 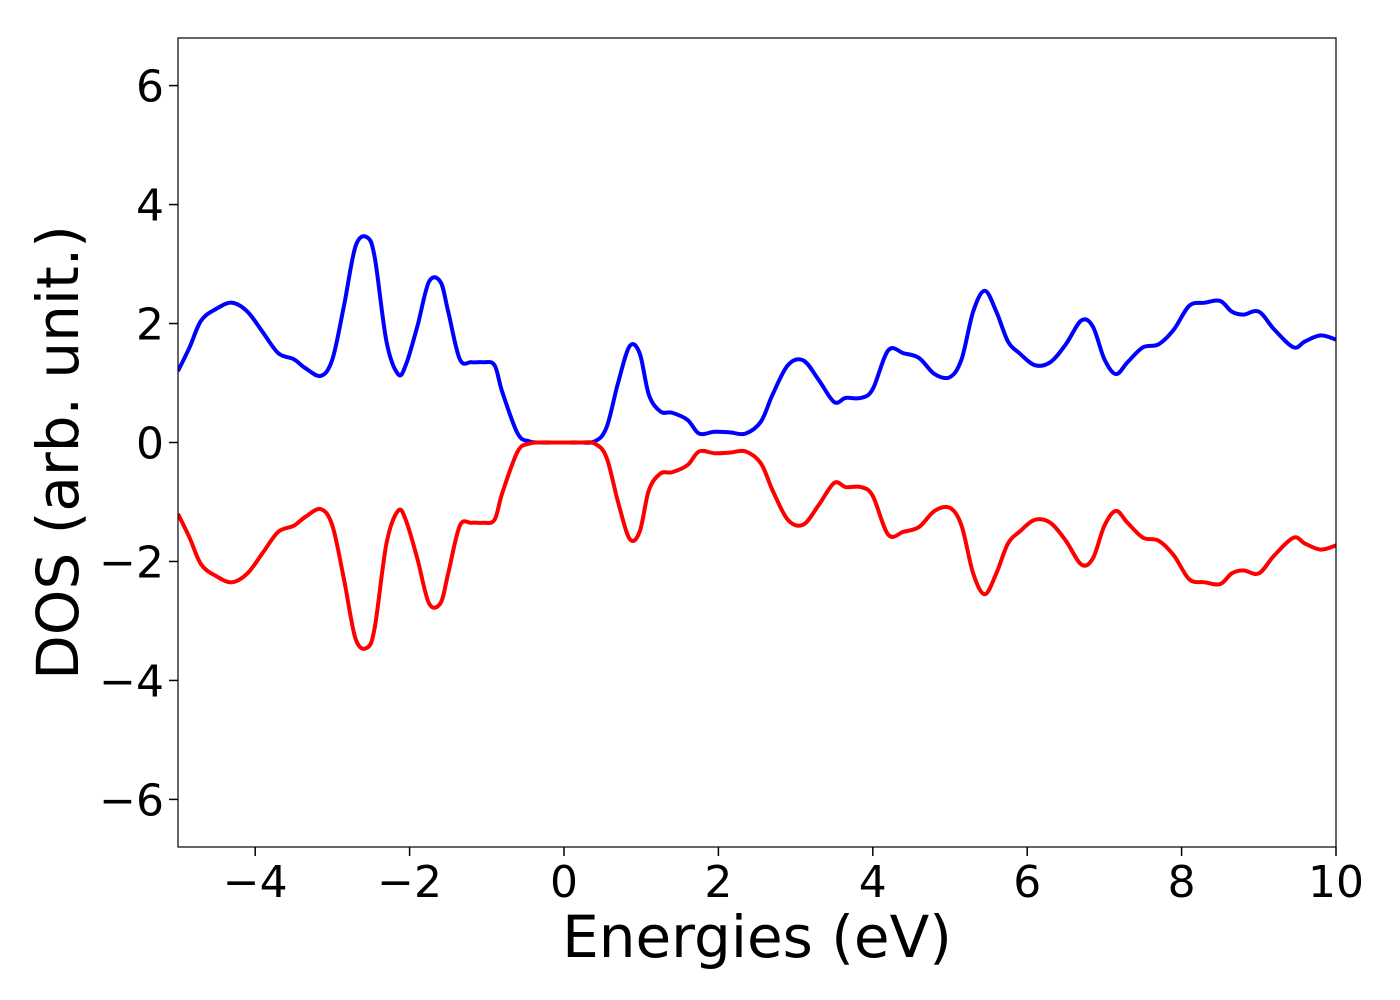 What do you see at coordinates (150, 87) in the screenshot?
I see `y-tick-label: 6` at bounding box center [150, 87].